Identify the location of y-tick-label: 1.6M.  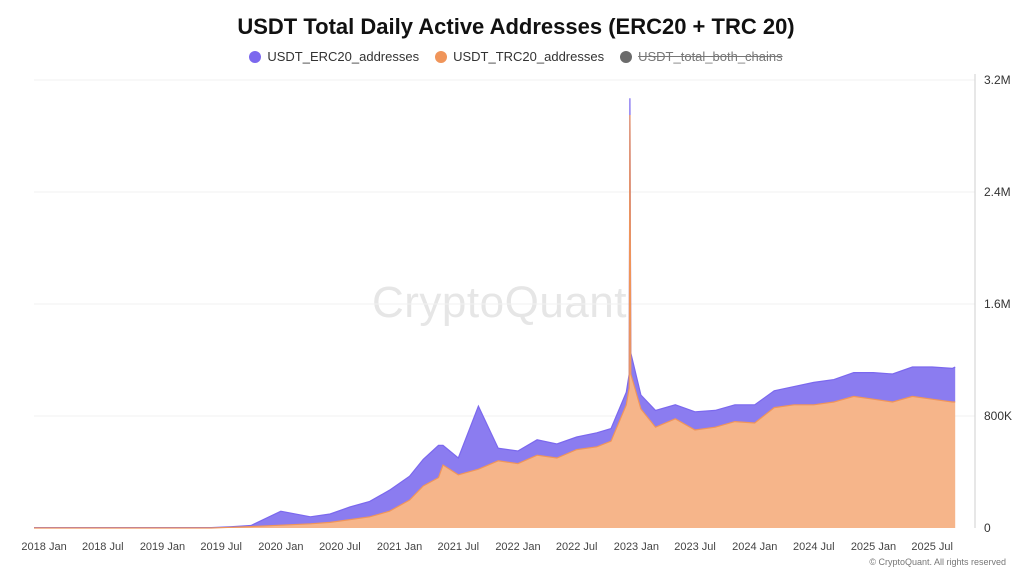
(997, 304).